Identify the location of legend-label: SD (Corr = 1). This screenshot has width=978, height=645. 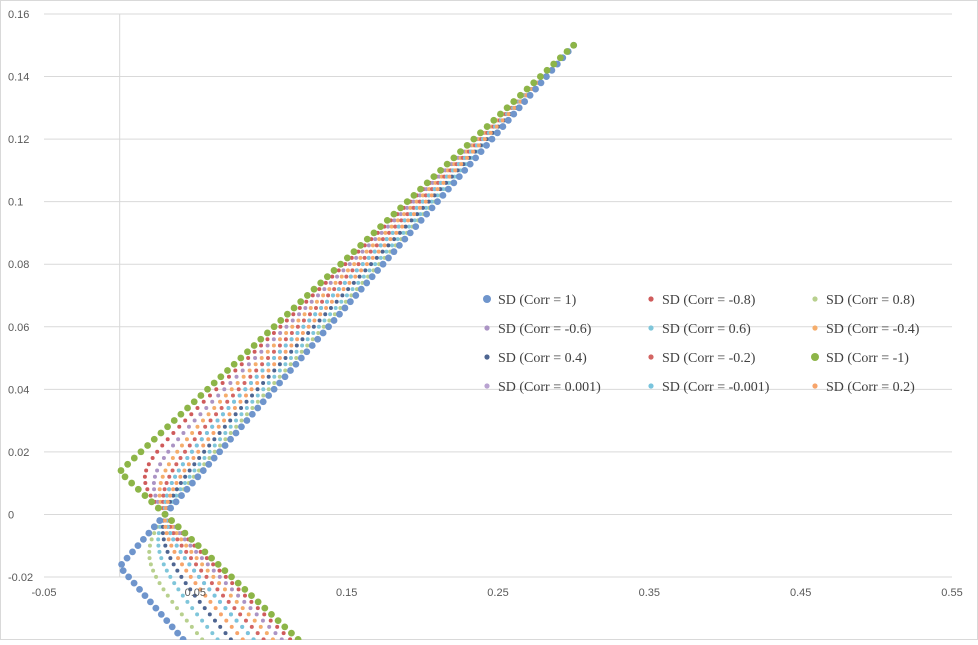
(537, 300).